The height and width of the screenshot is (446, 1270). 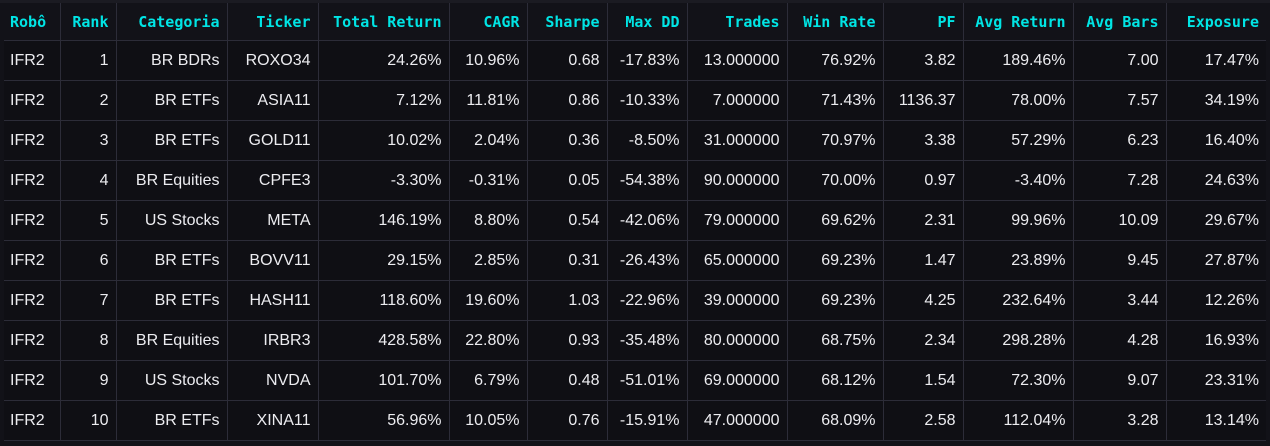 What do you see at coordinates (88, 22) in the screenshot?
I see `column-header: Rank` at bounding box center [88, 22].